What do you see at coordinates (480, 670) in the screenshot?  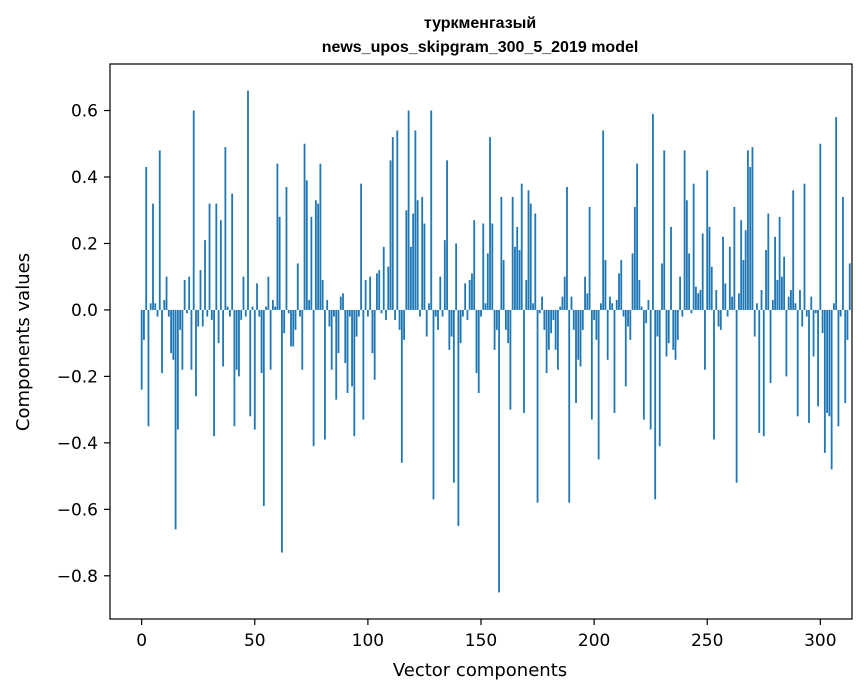 I see `x-axis-label: Vector components` at bounding box center [480, 670].